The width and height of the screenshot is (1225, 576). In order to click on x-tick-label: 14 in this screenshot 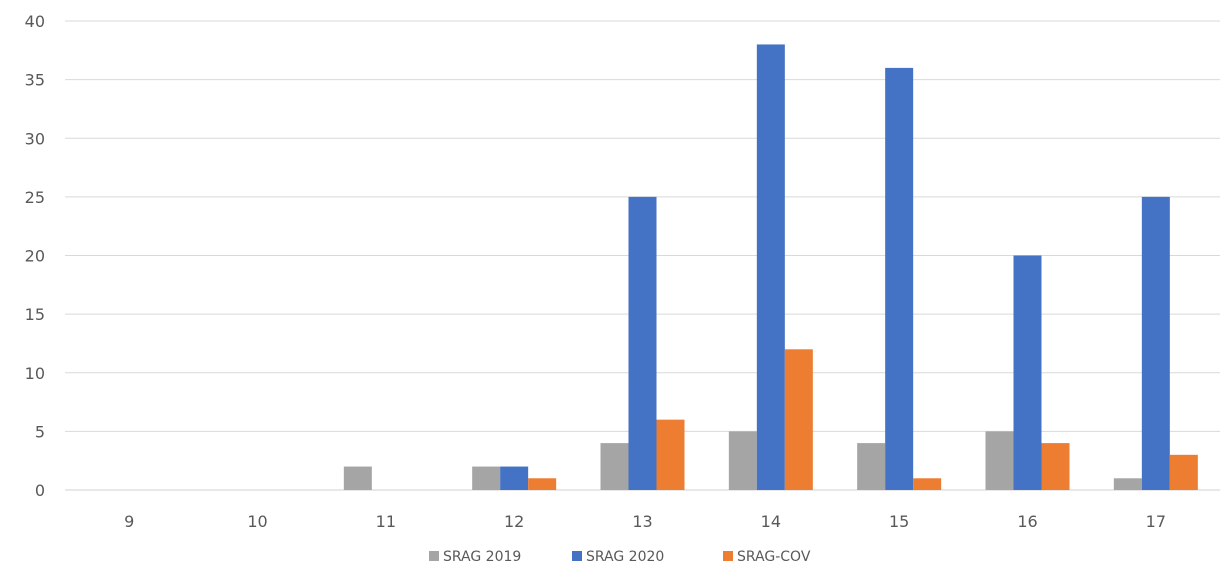, I will do `click(771, 521)`.